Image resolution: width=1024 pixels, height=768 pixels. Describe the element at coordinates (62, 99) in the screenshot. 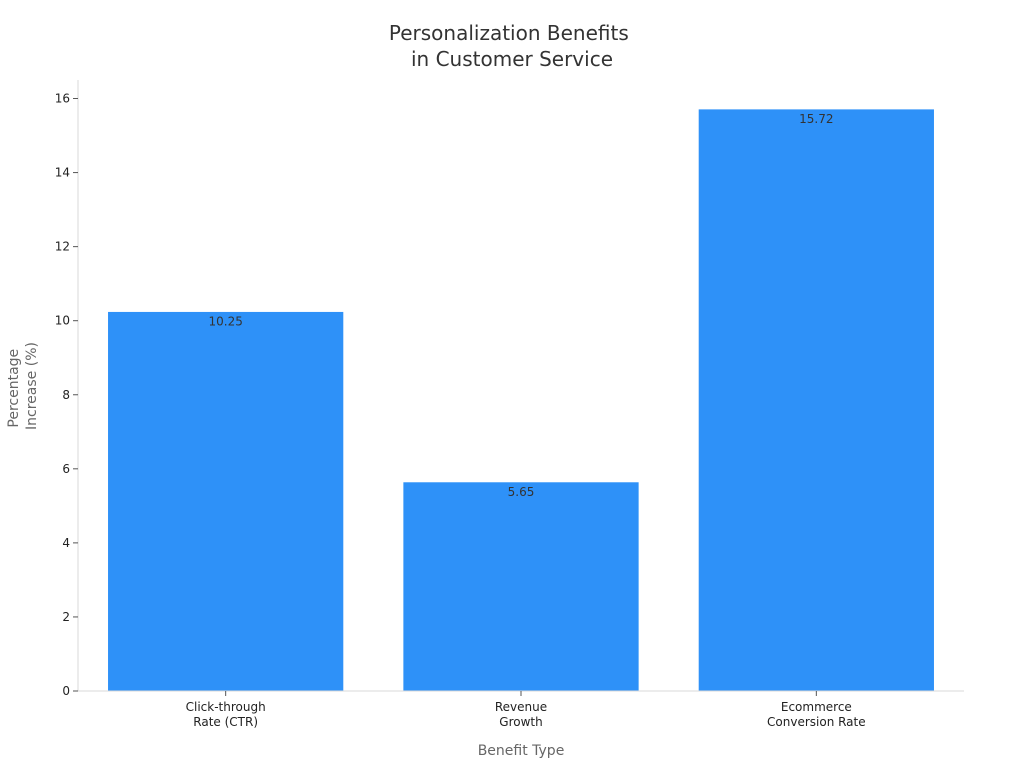

I see `y-tick-label-8: 16` at that location.